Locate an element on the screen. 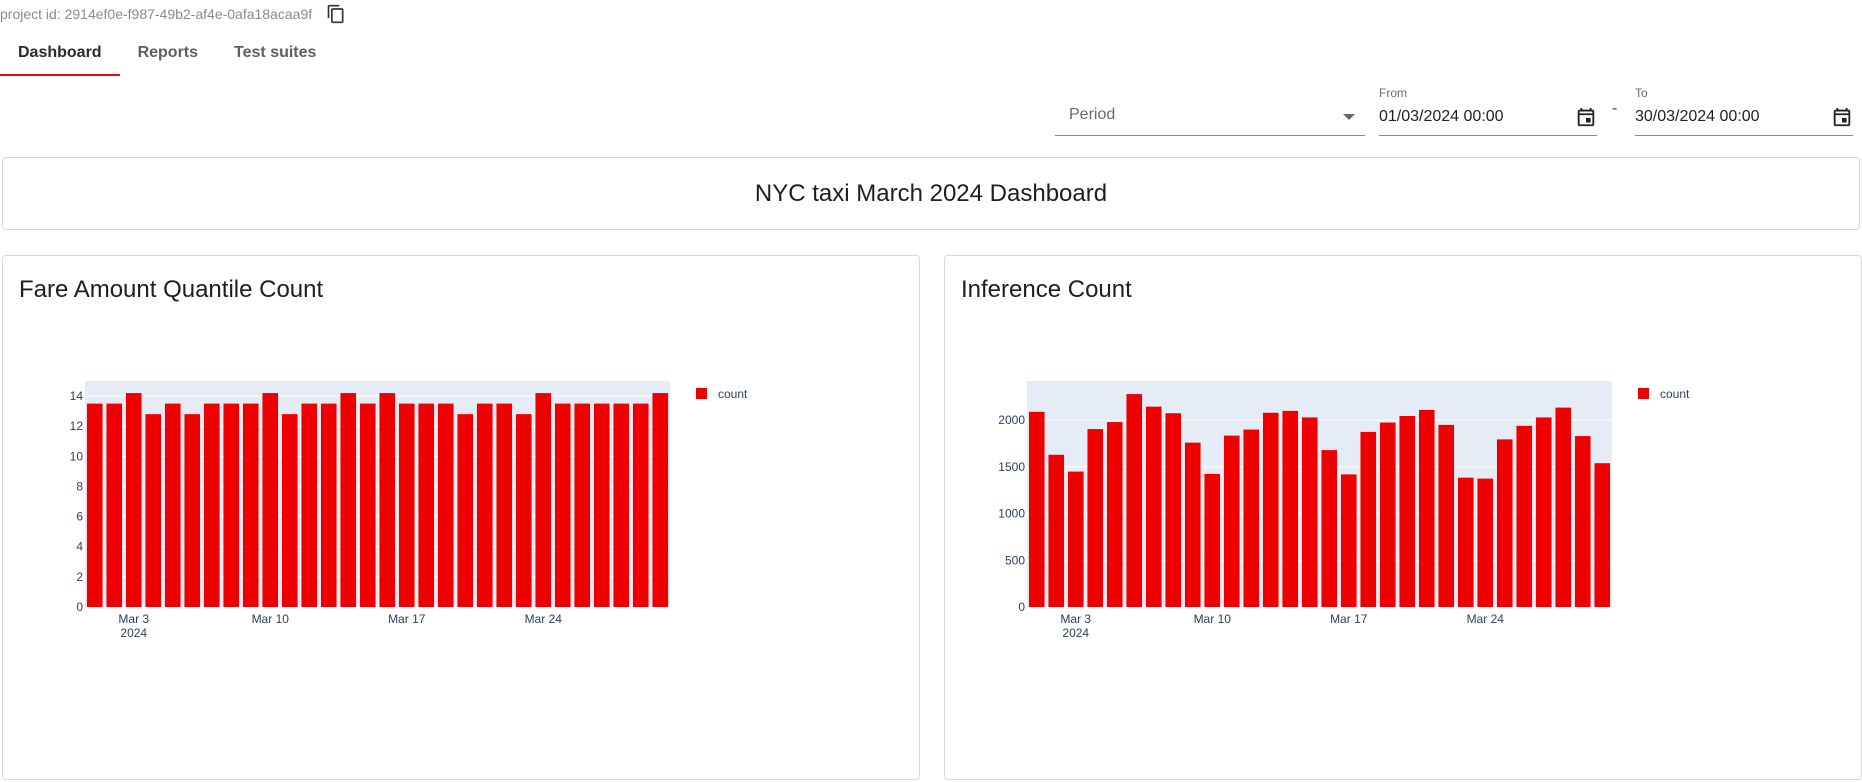 This screenshot has height=782, width=1862. date-from-input is located at coordinates (1469, 117).